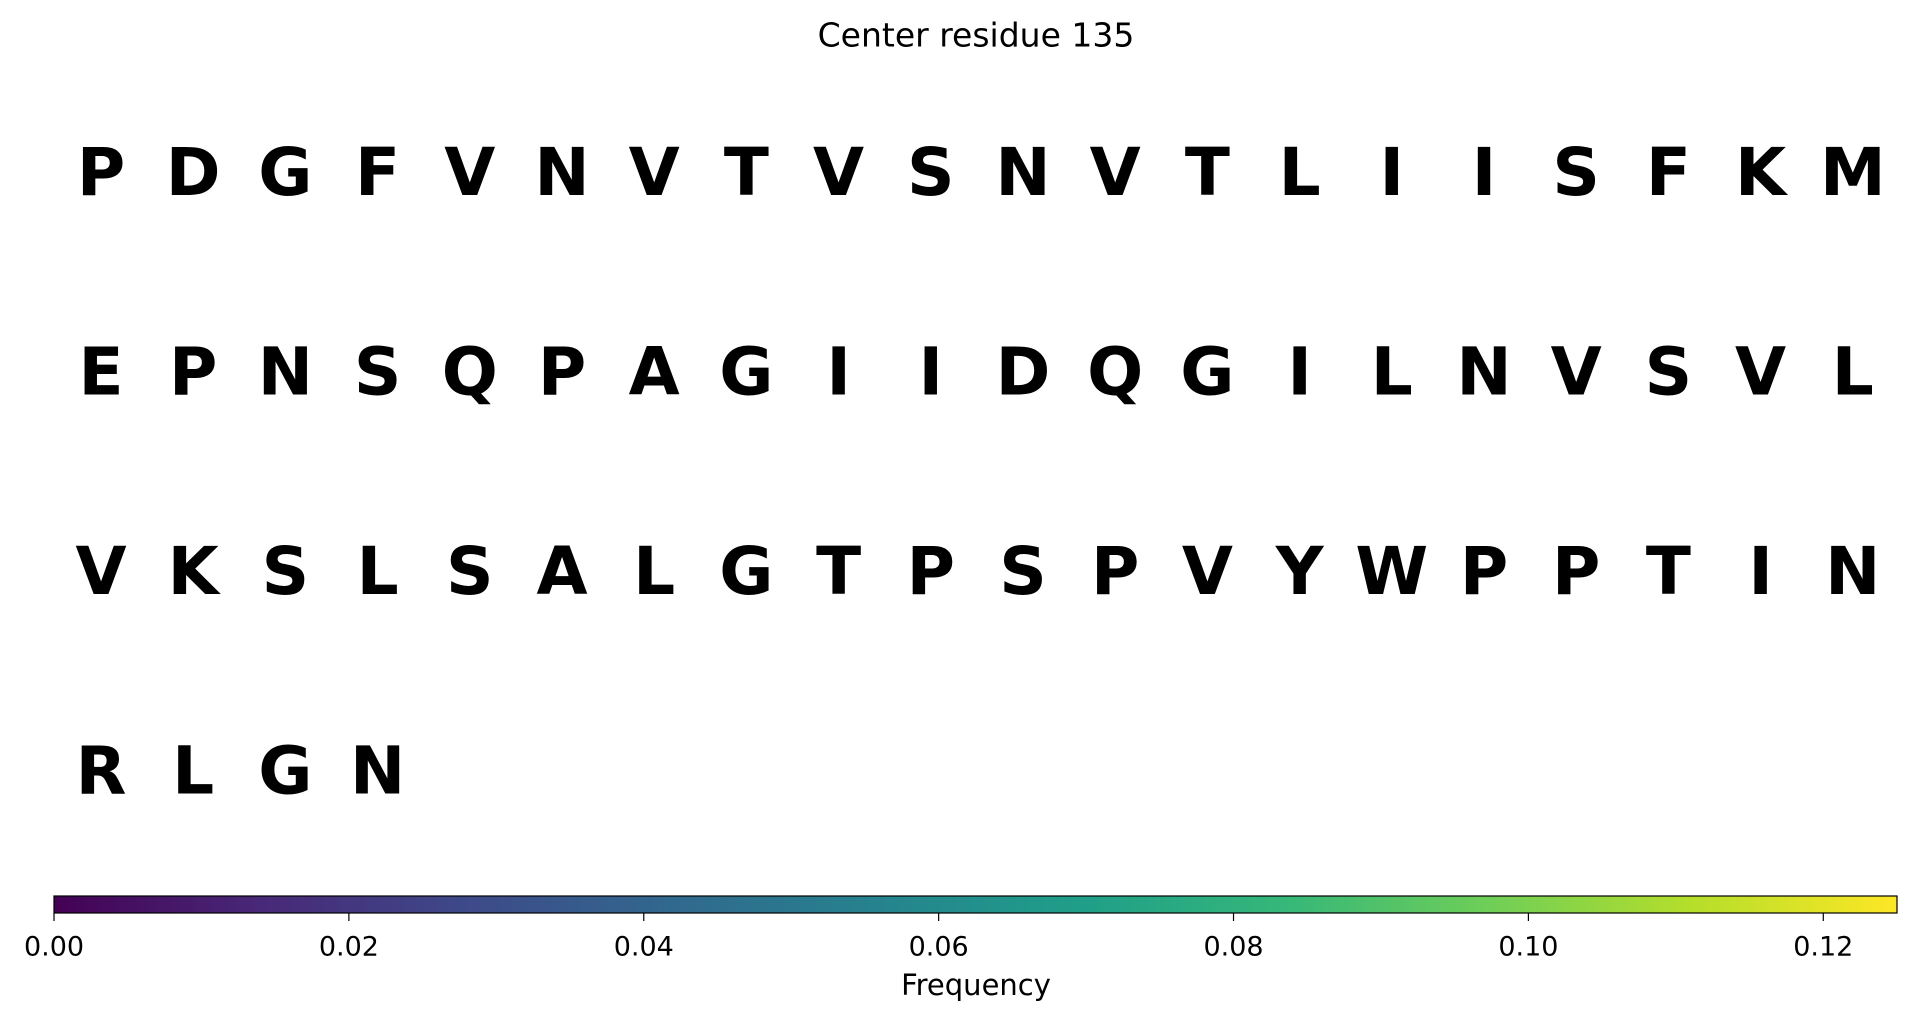 The image size is (1917, 1025). What do you see at coordinates (1233, 947) in the screenshot?
I see `colorbar-tick-label: 0.08` at bounding box center [1233, 947].